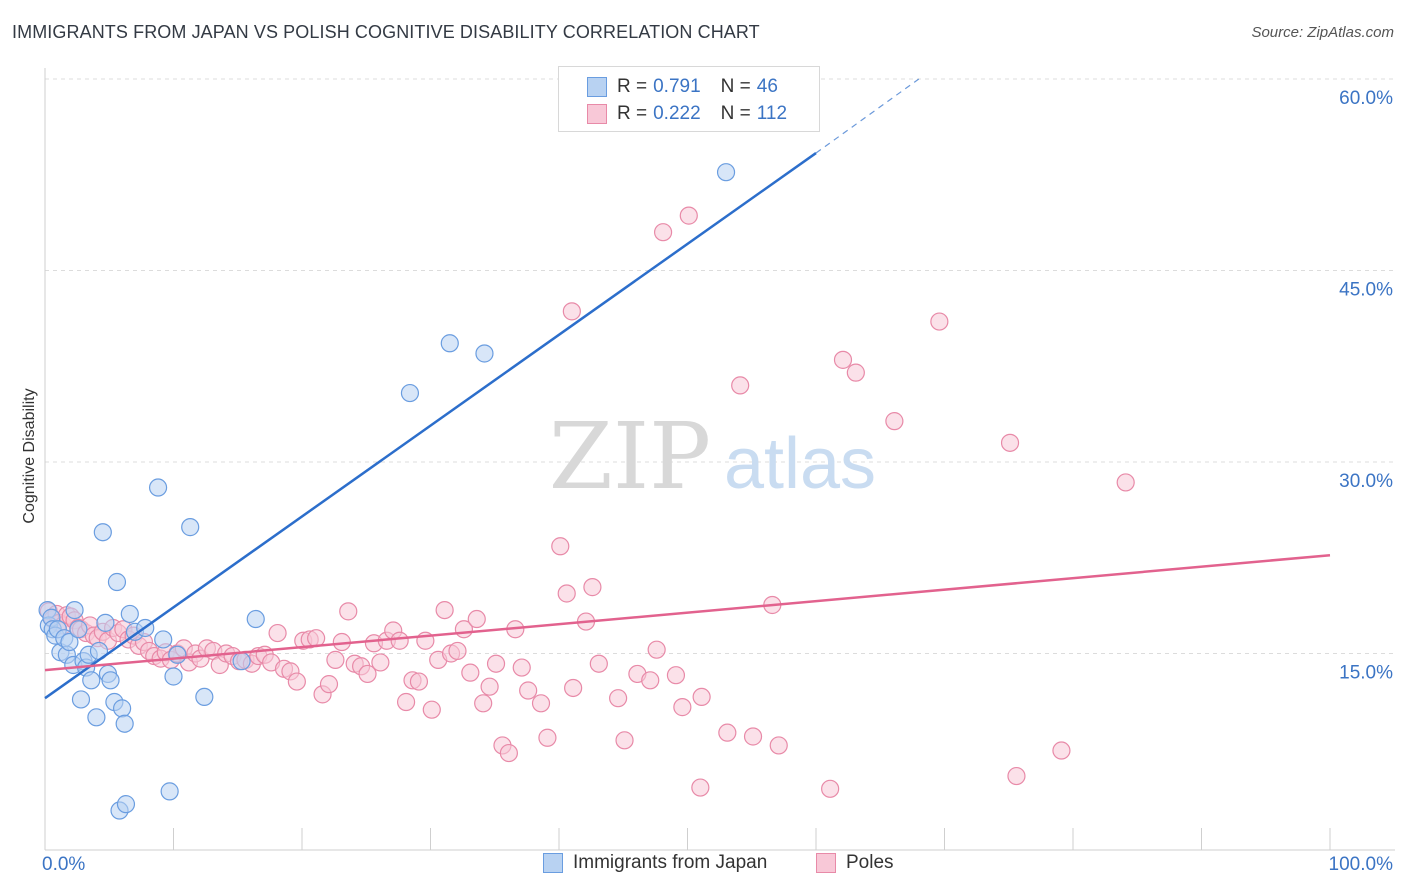 This screenshot has height=892, width=1406. What do you see at coordinates (677, 113) in the screenshot?
I see `legend-r-value-poles: 0.222` at bounding box center [677, 113].